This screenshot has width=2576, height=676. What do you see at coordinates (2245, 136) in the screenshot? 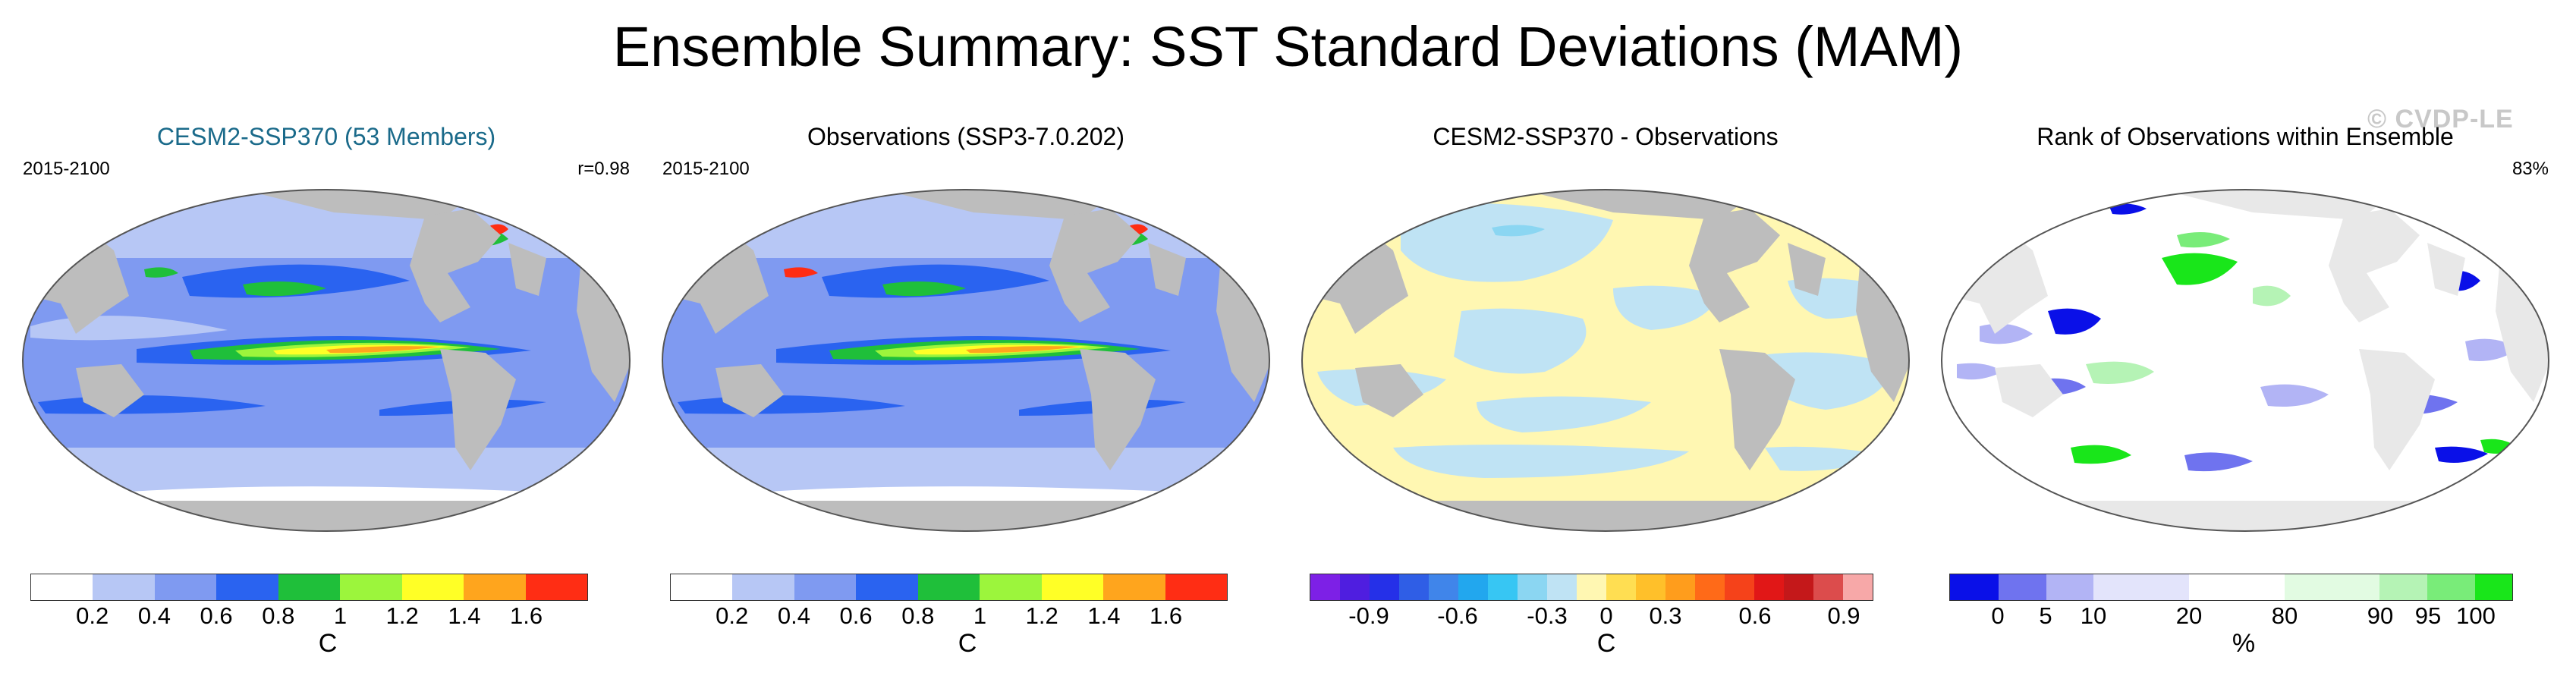
I see `panel-title: Rank of Observations within Ensemble` at bounding box center [2245, 136].